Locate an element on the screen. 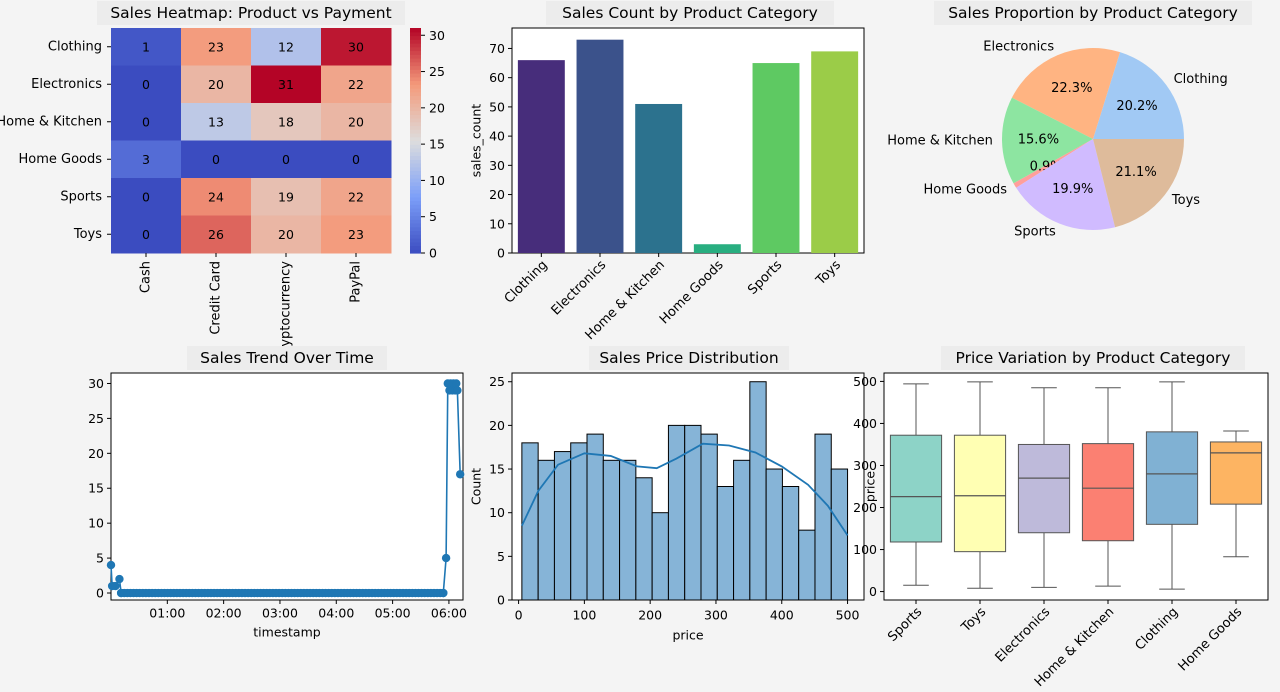 The height and width of the screenshot is (692, 1280). heatmap-cell-value: 12 is located at coordinates (286, 46).